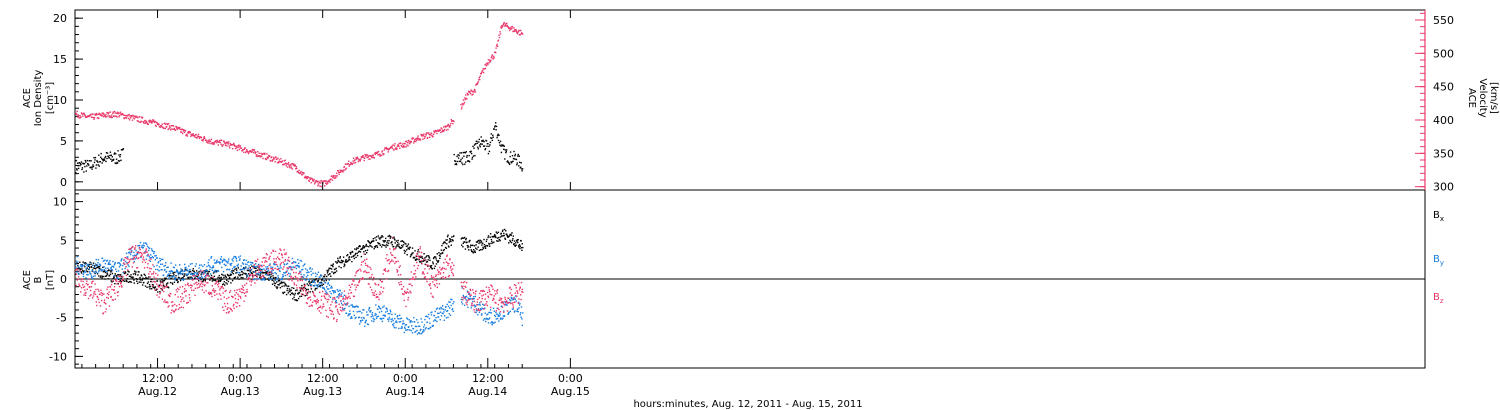 This screenshot has height=410, width=1500. I want to click on legend-bx: Bx, so click(1438, 216).